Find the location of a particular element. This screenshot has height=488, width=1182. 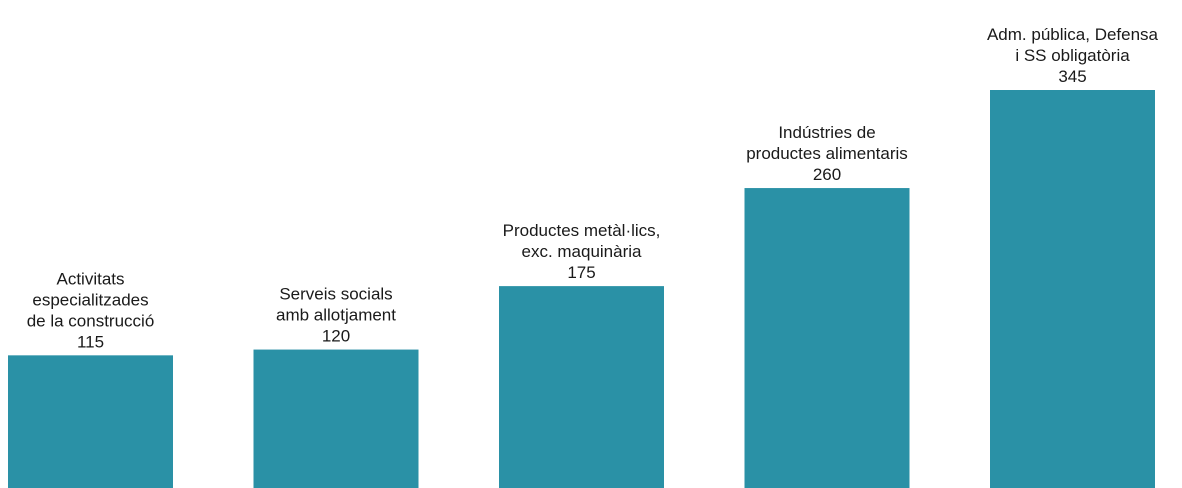

value-label-5: 345 is located at coordinates (1072, 76).